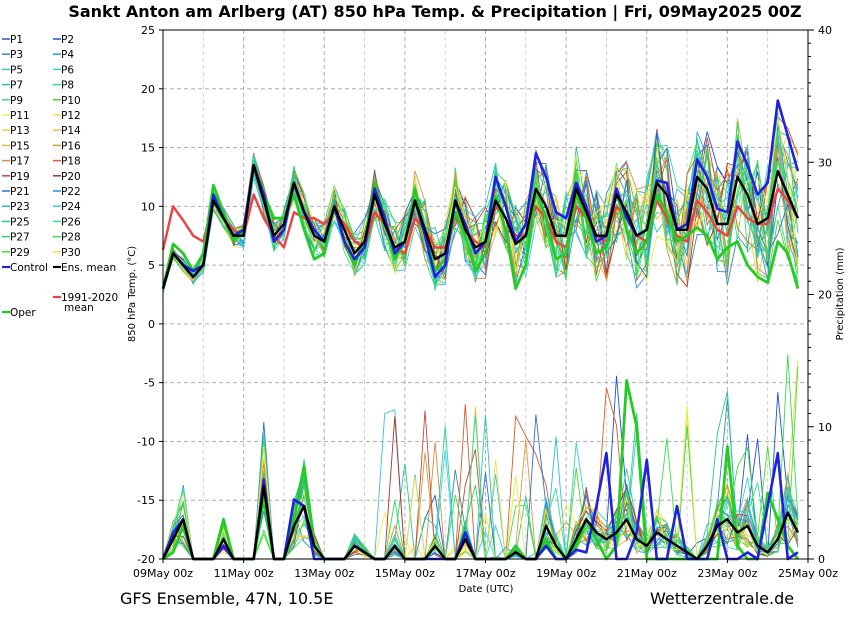 The height and width of the screenshot is (620, 850). Describe the element at coordinates (821, 559) in the screenshot. I see `y-right-tick-label: 0` at that location.